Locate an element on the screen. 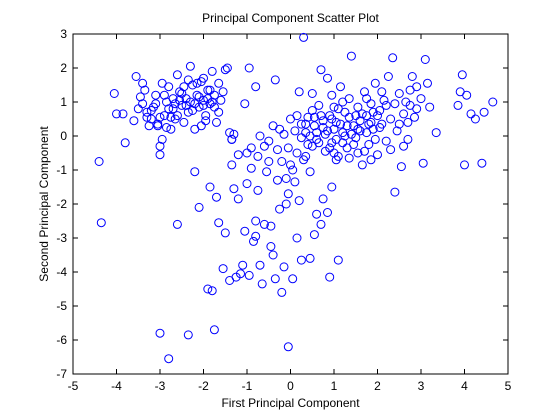  x-tick-label: -2 is located at coordinates (203, 386).